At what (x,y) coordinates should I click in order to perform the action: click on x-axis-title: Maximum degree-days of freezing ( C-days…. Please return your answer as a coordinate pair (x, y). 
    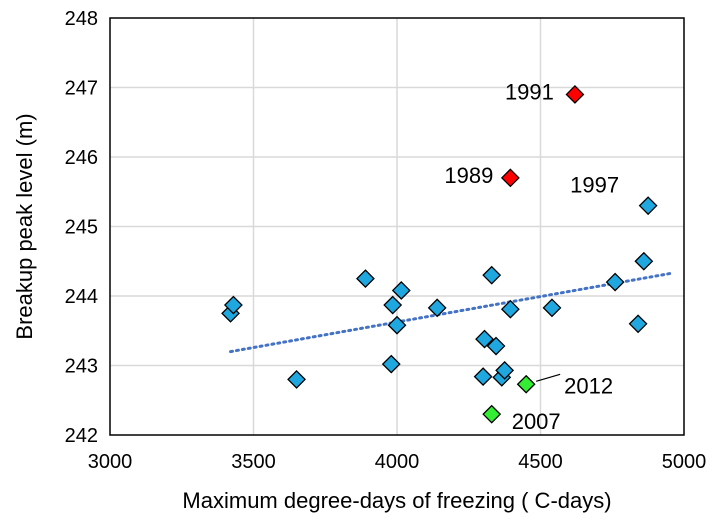
    Looking at the image, I should click on (396, 500).